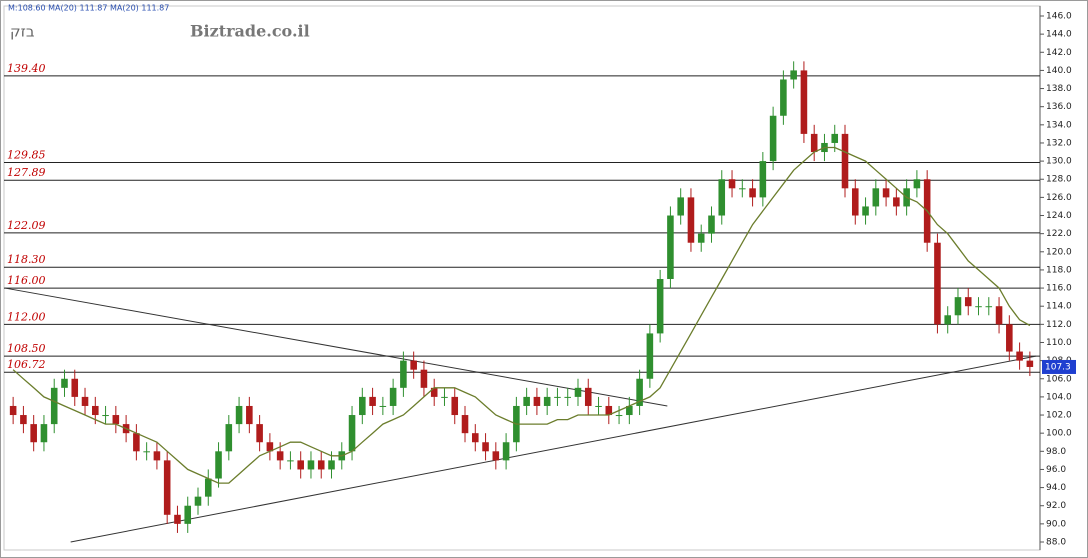 The width and height of the screenshot is (1088, 558). What do you see at coordinates (1056, 452) in the screenshot?
I see `y-tick-label: 98.0` at bounding box center [1056, 452].